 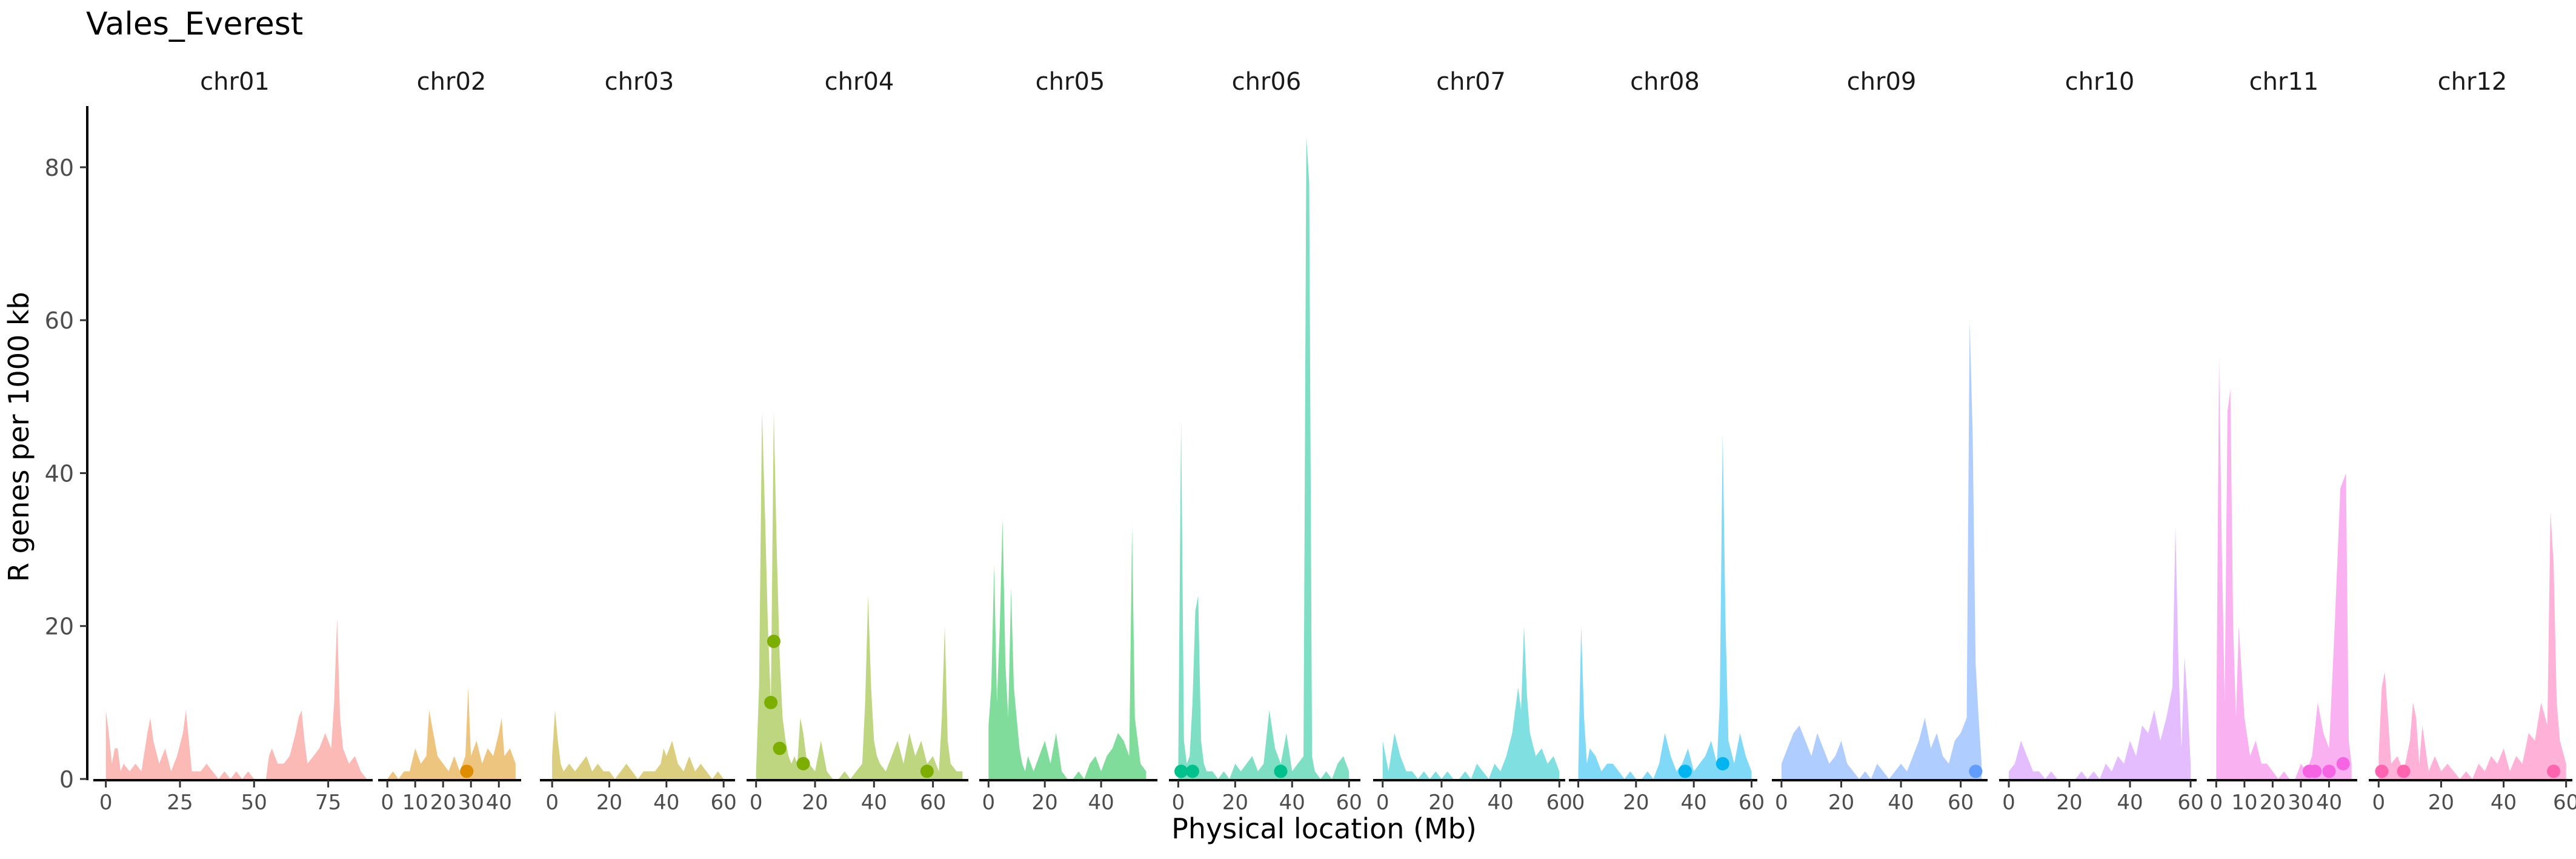 What do you see at coordinates (451, 733) in the screenshot?
I see `area-series-chr02` at bounding box center [451, 733].